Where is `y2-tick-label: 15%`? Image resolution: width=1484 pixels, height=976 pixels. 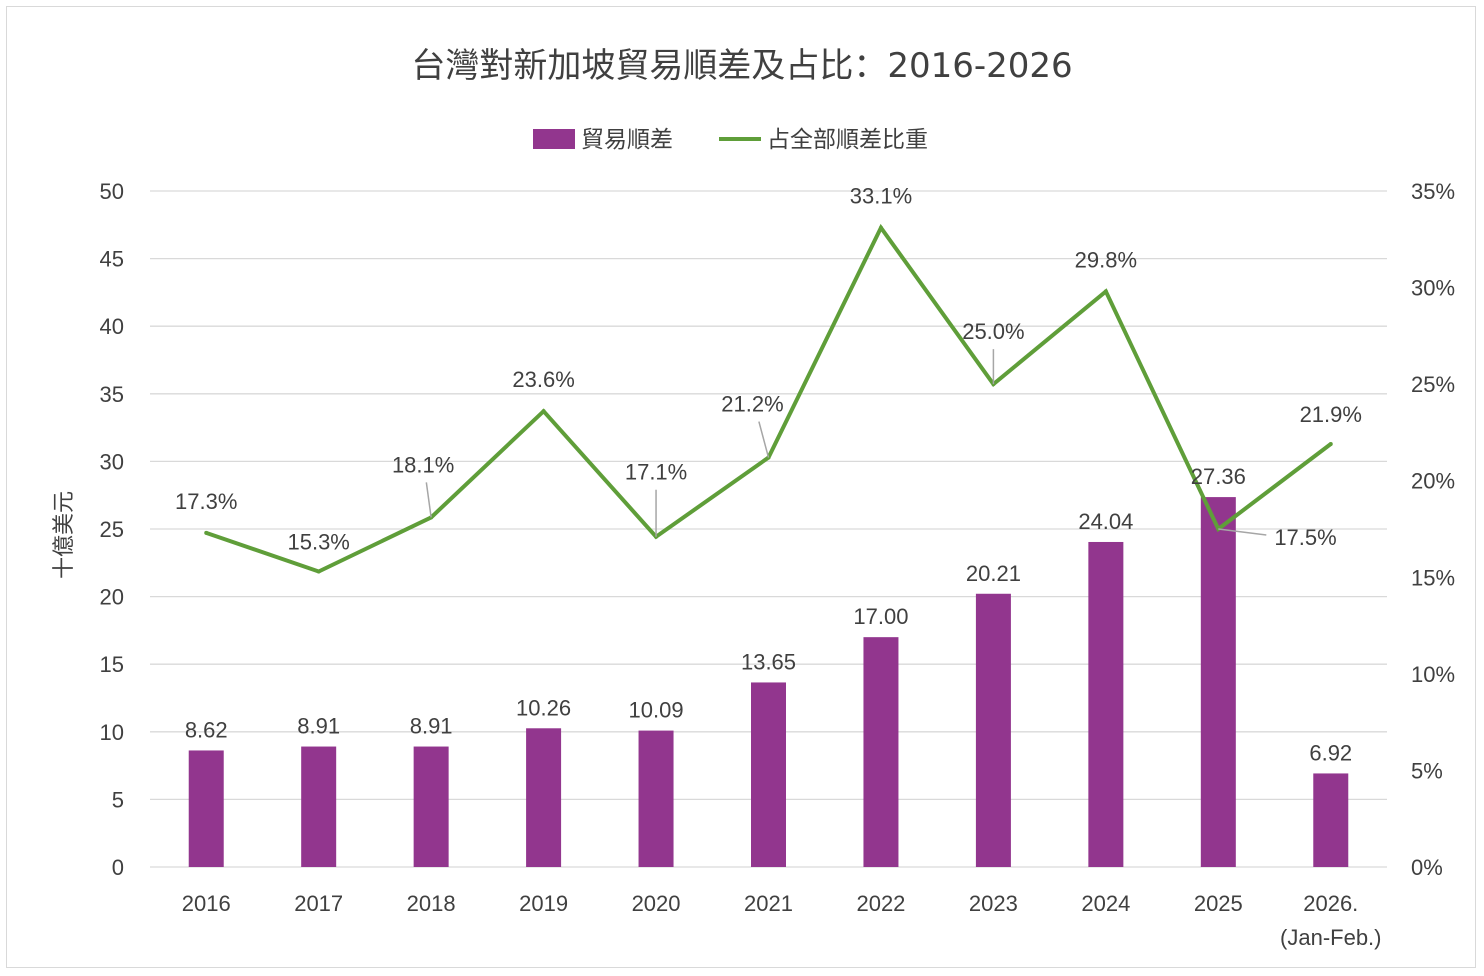 y2-tick-label: 15% is located at coordinates (1433, 577).